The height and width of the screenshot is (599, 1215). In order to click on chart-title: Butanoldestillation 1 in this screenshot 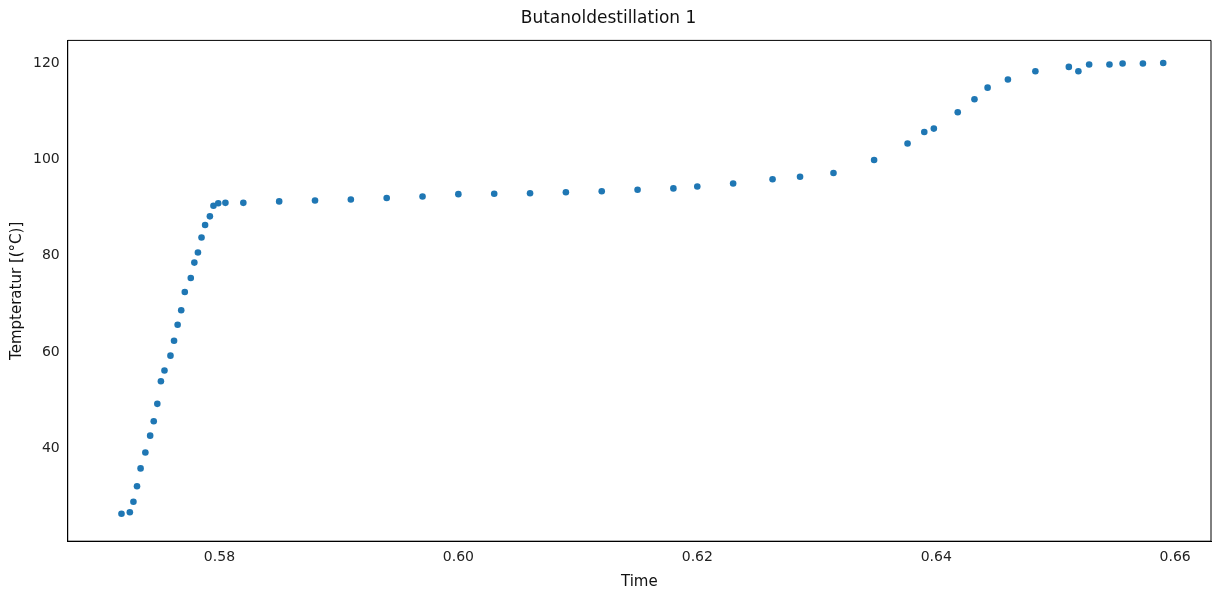, I will do `click(608, 16)`.